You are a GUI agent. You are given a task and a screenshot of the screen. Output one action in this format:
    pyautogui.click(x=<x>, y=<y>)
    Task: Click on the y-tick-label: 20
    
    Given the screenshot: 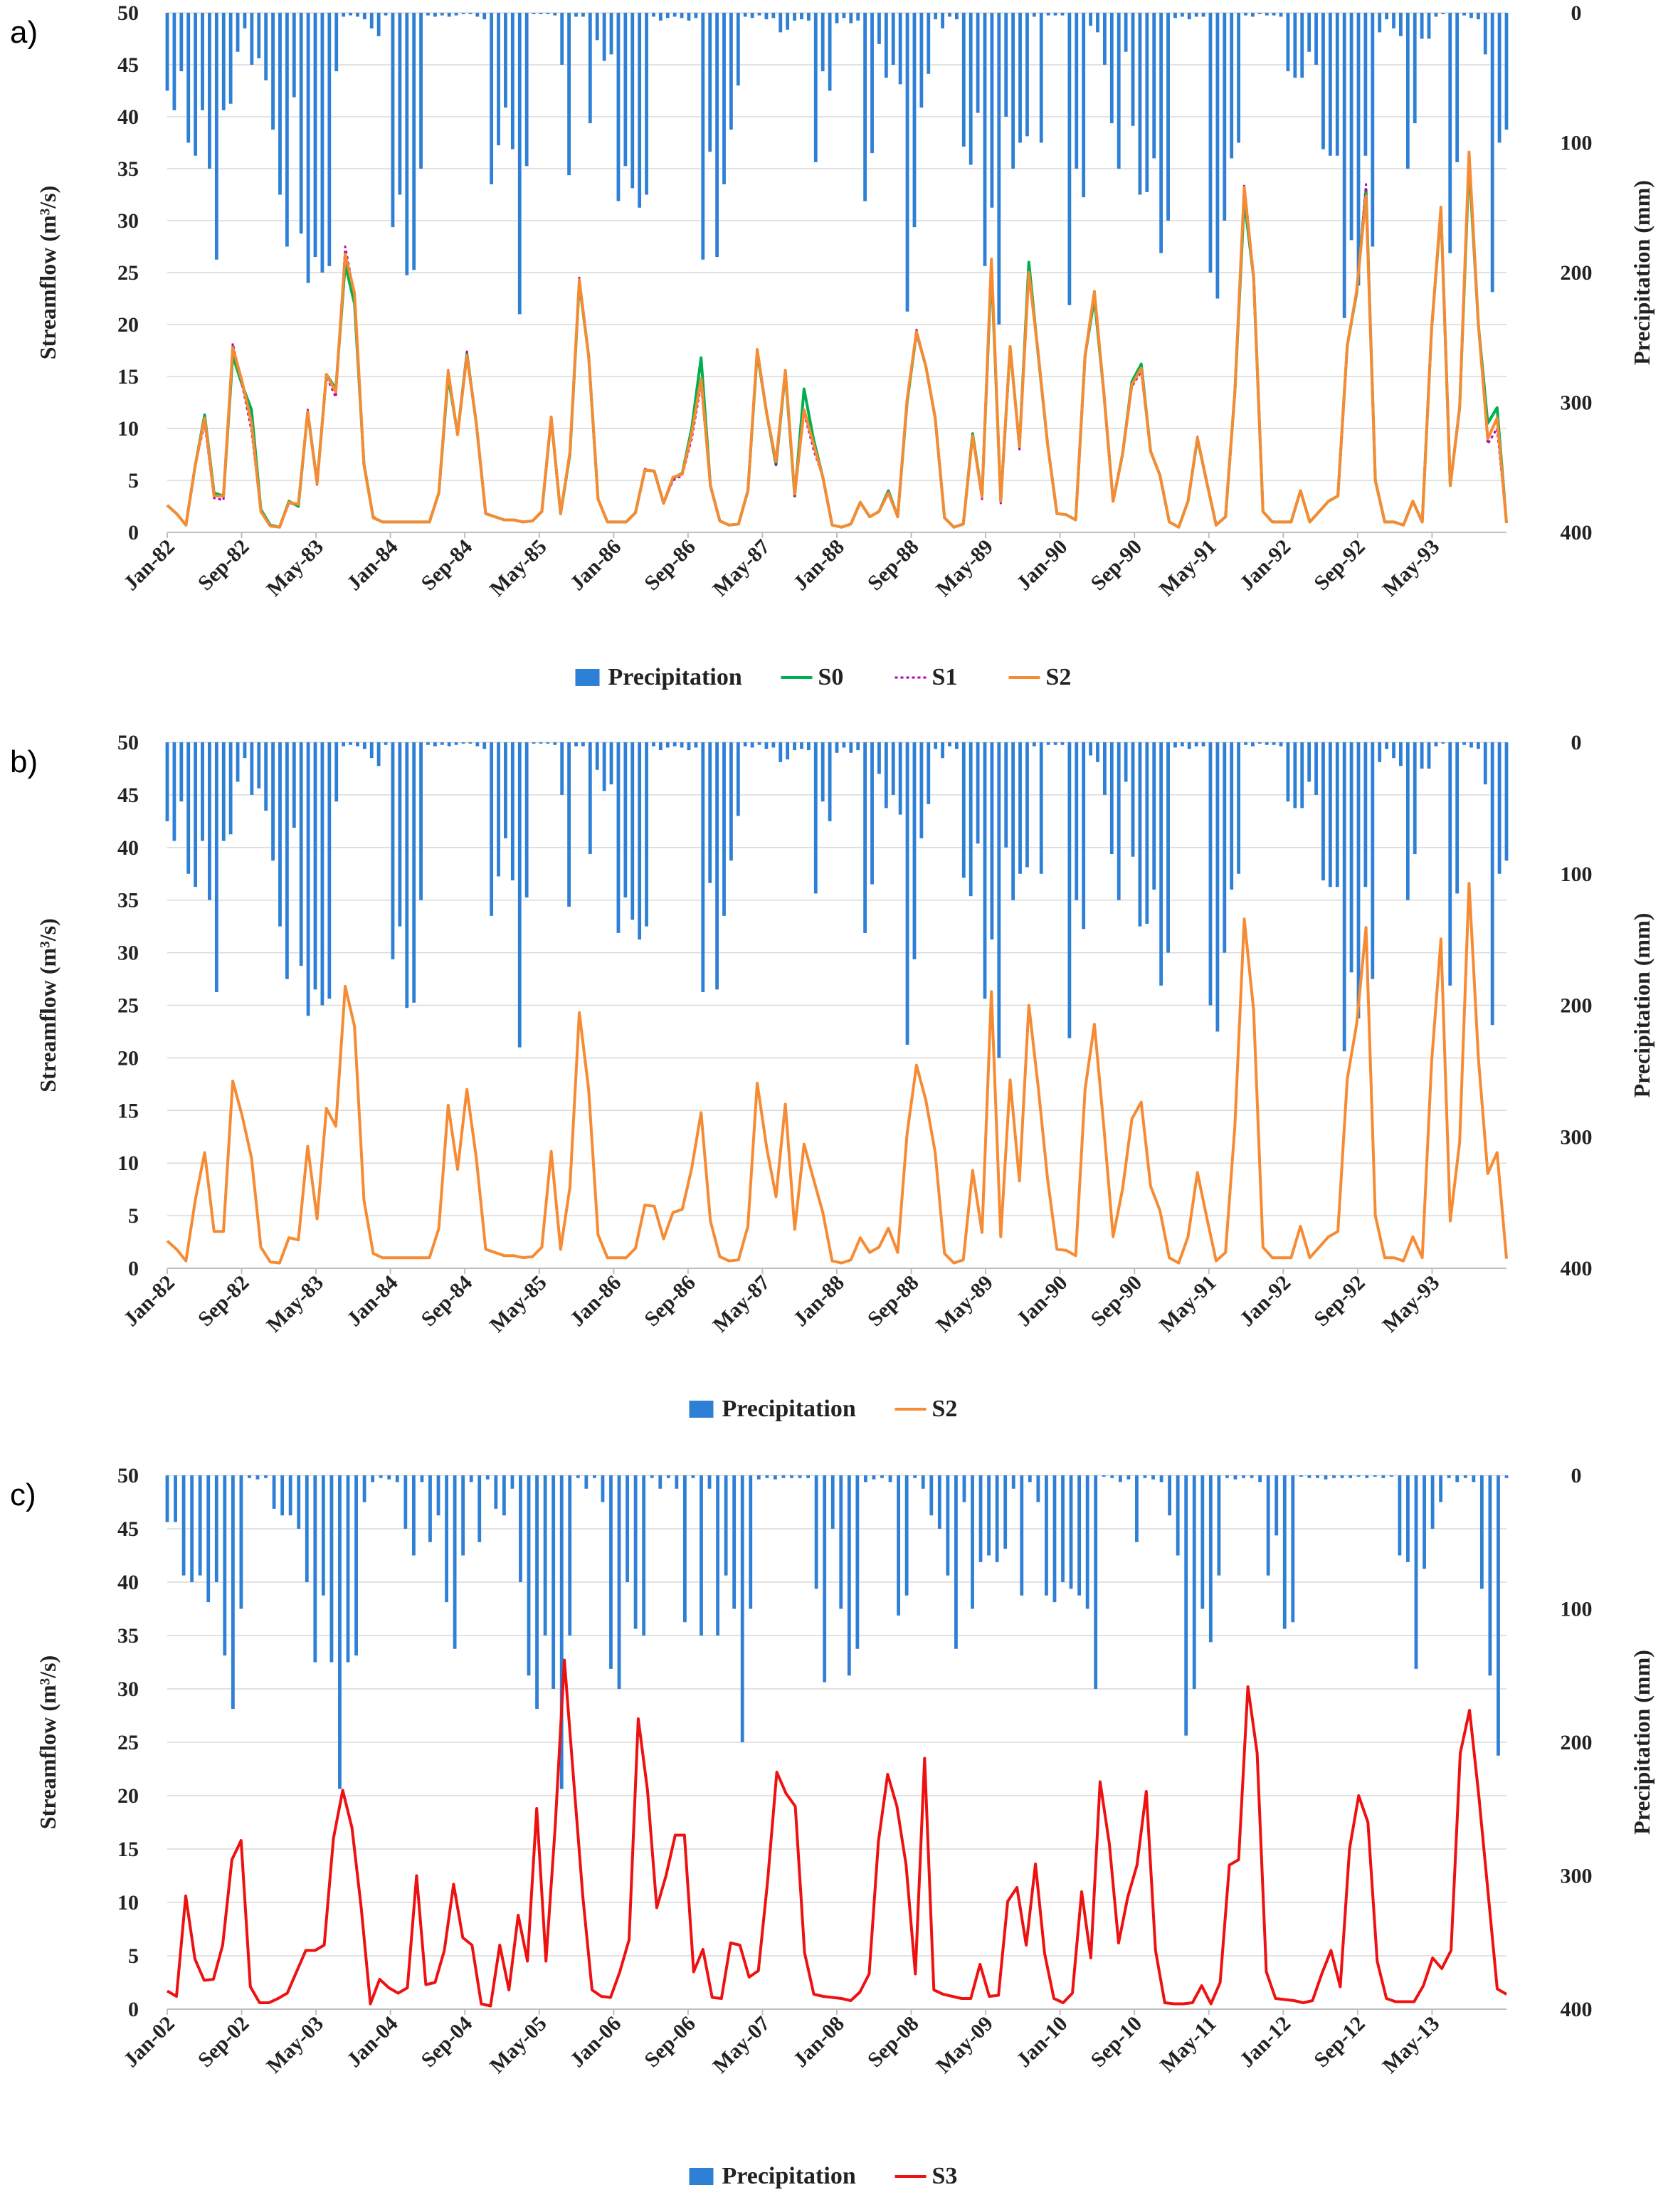 What is the action you would take?
    pyautogui.click(x=128, y=1796)
    